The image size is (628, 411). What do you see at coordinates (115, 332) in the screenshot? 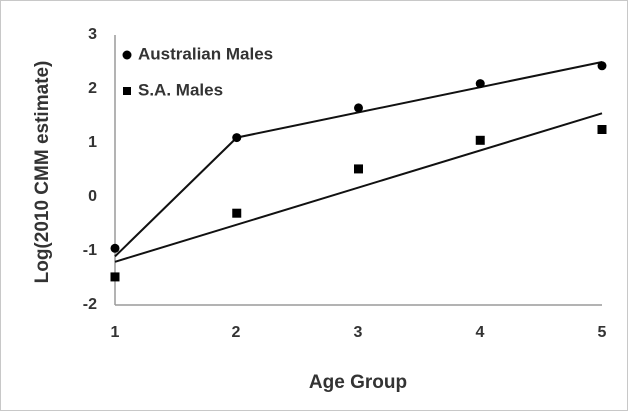
I see `x-tick-label: 1` at bounding box center [115, 332].